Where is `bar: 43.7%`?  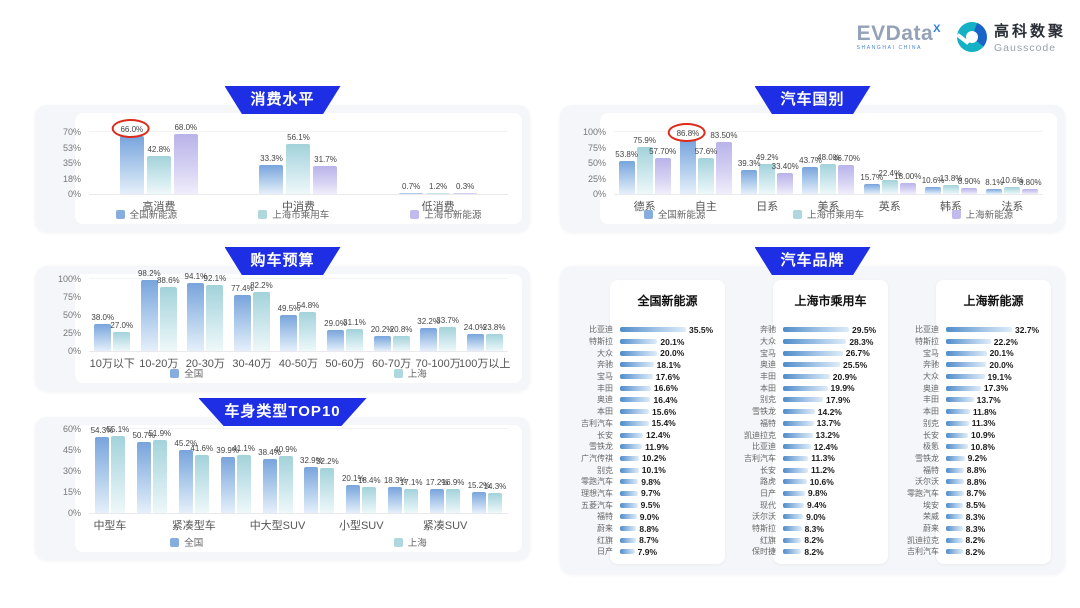 bar: 43.7% is located at coordinates (810, 175).